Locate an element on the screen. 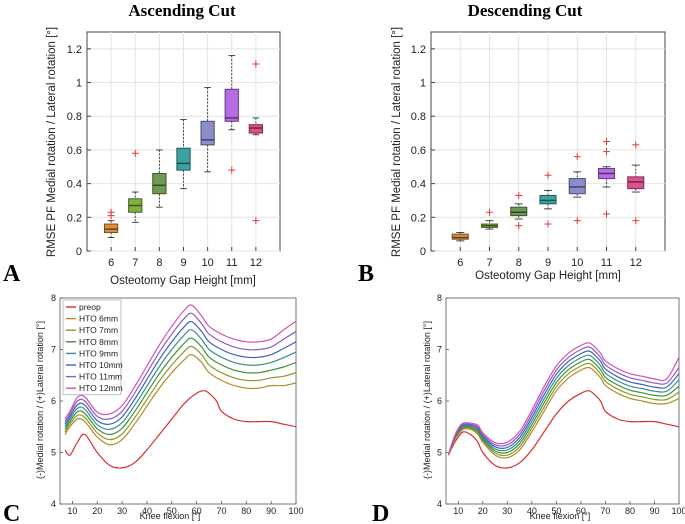 Image resolution: width=685 pixels, height=524 pixels. series-line-hto-12mm is located at coordinates (180, 362).